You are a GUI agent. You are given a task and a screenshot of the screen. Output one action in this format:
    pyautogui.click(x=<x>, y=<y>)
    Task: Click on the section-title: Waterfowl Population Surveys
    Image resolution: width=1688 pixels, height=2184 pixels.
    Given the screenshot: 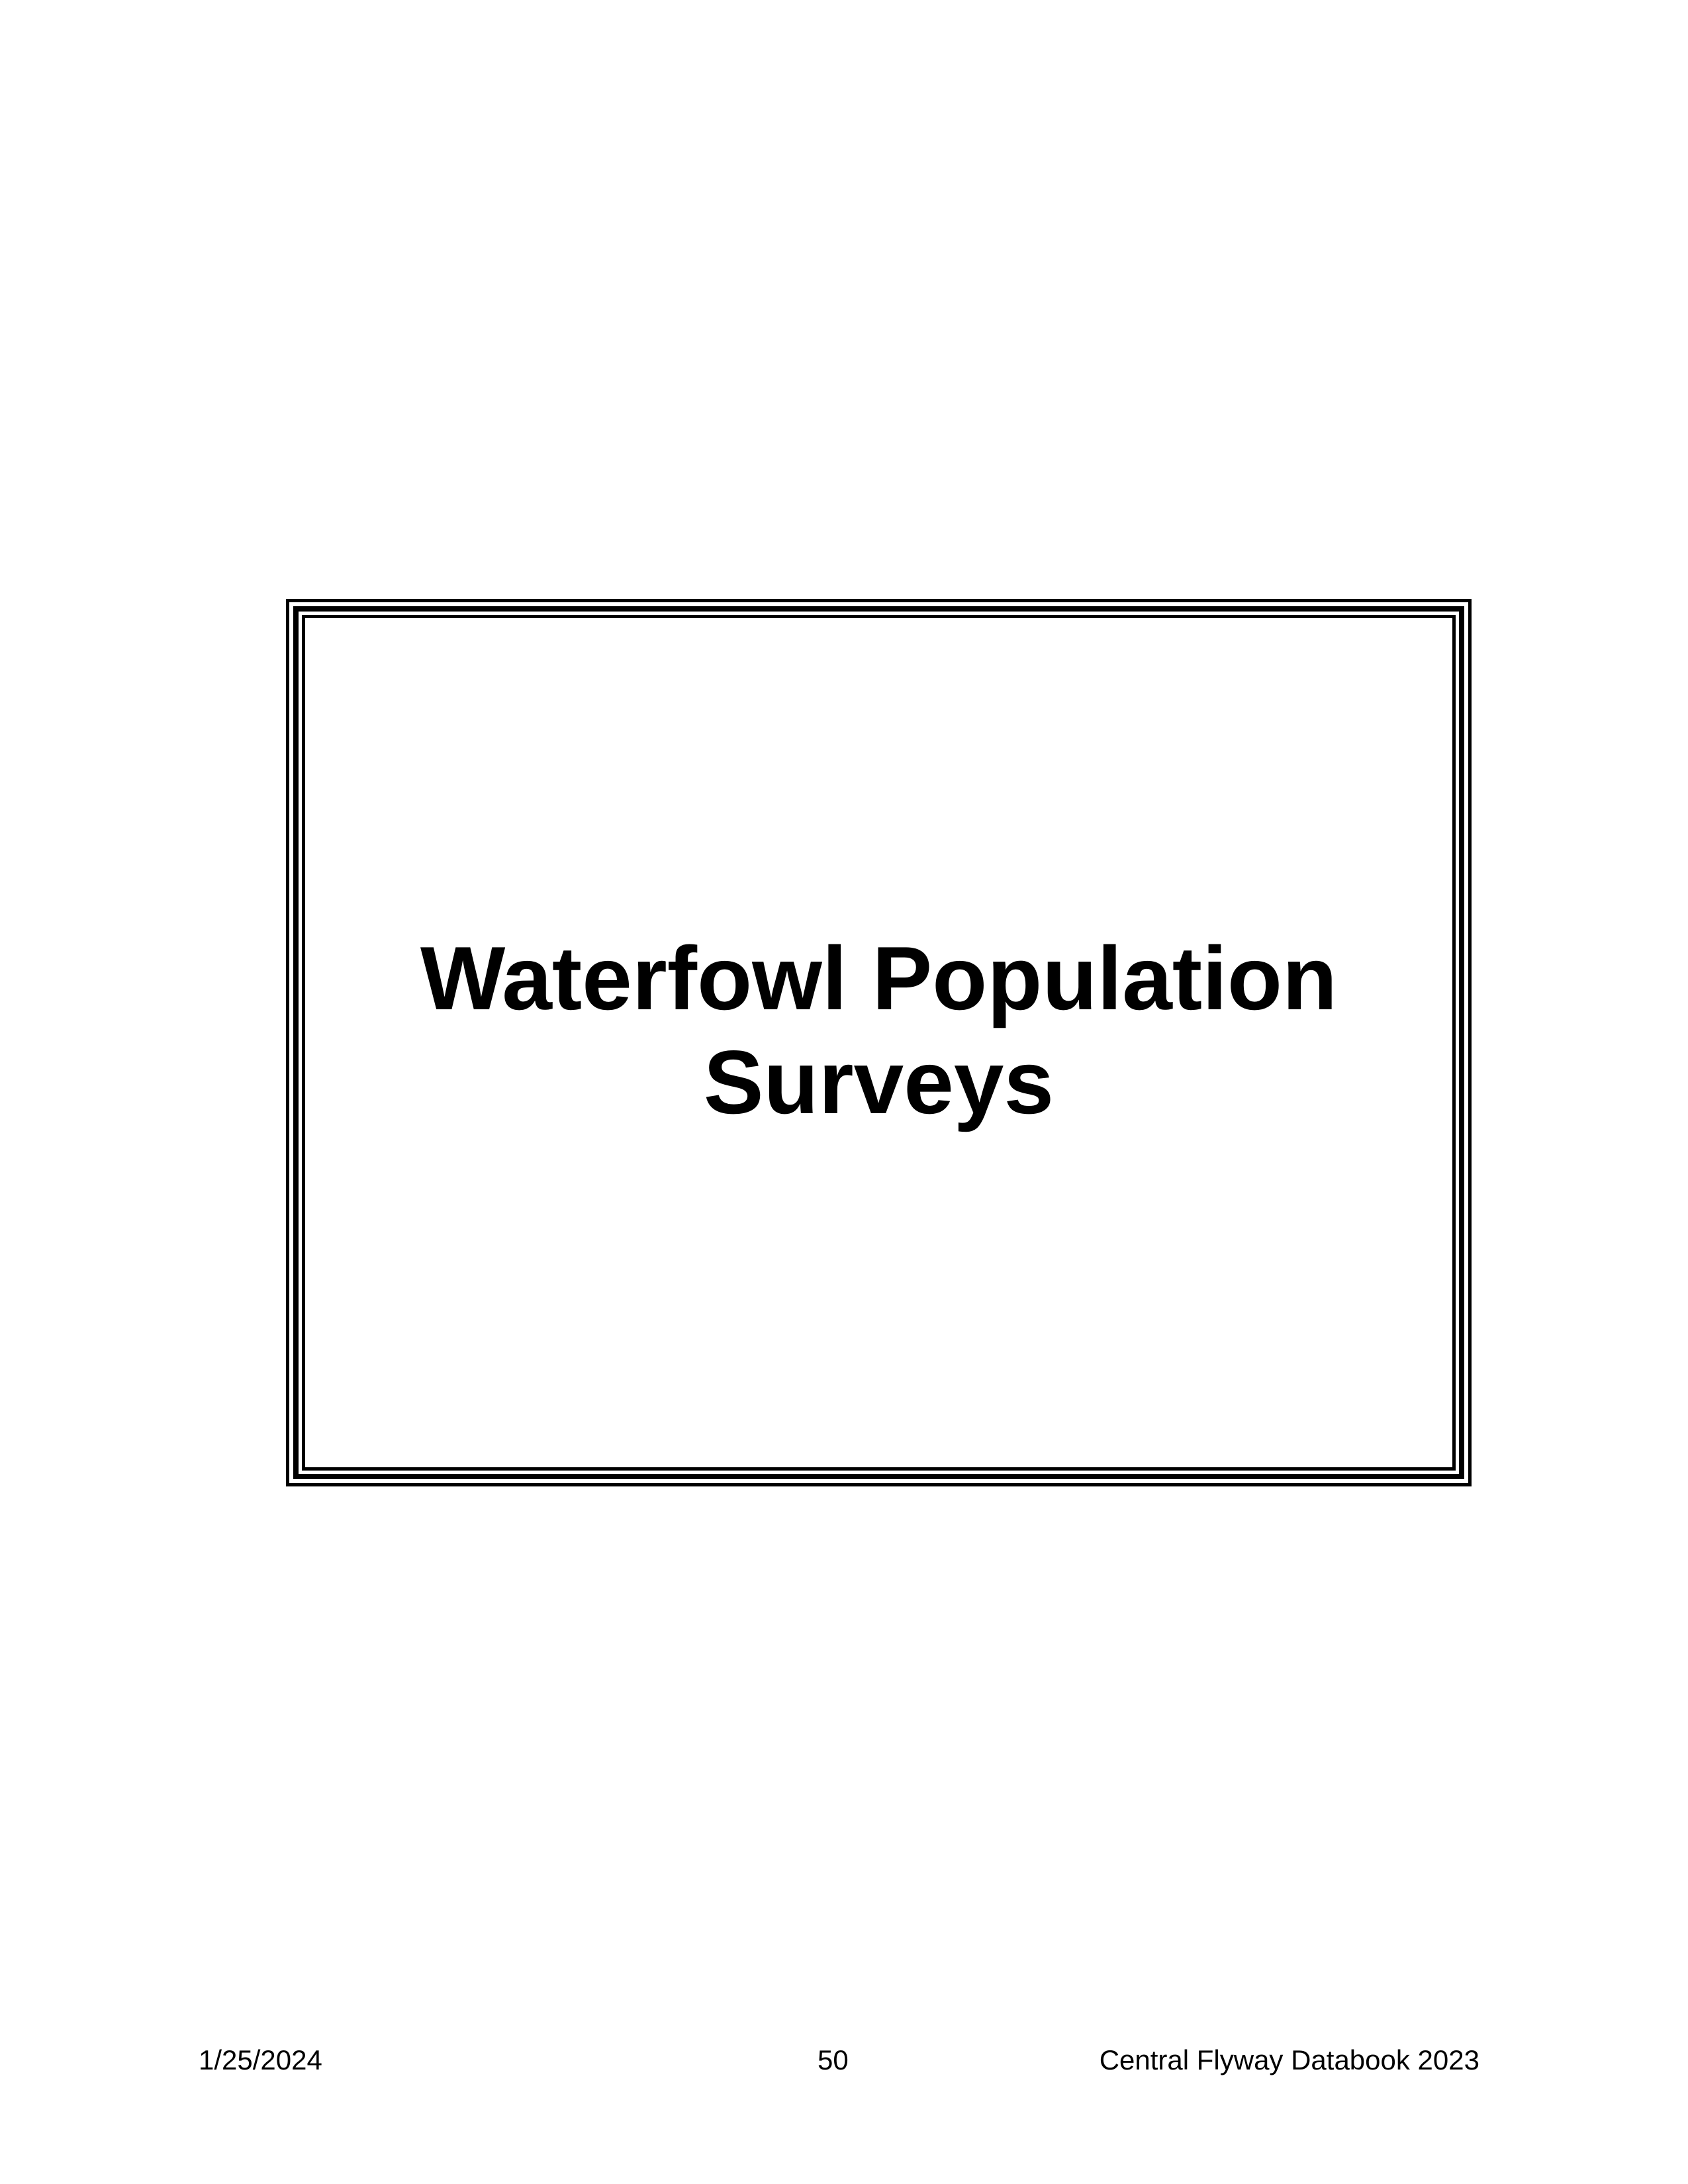 What is the action you would take?
    pyautogui.click(x=879, y=1030)
    